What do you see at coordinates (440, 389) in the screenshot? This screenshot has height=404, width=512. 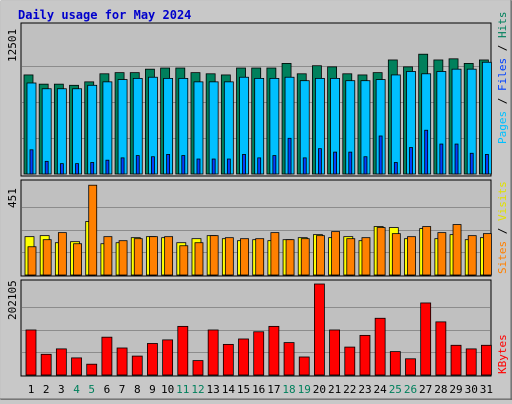 I see `x-label-day-28: 28` at bounding box center [440, 389].